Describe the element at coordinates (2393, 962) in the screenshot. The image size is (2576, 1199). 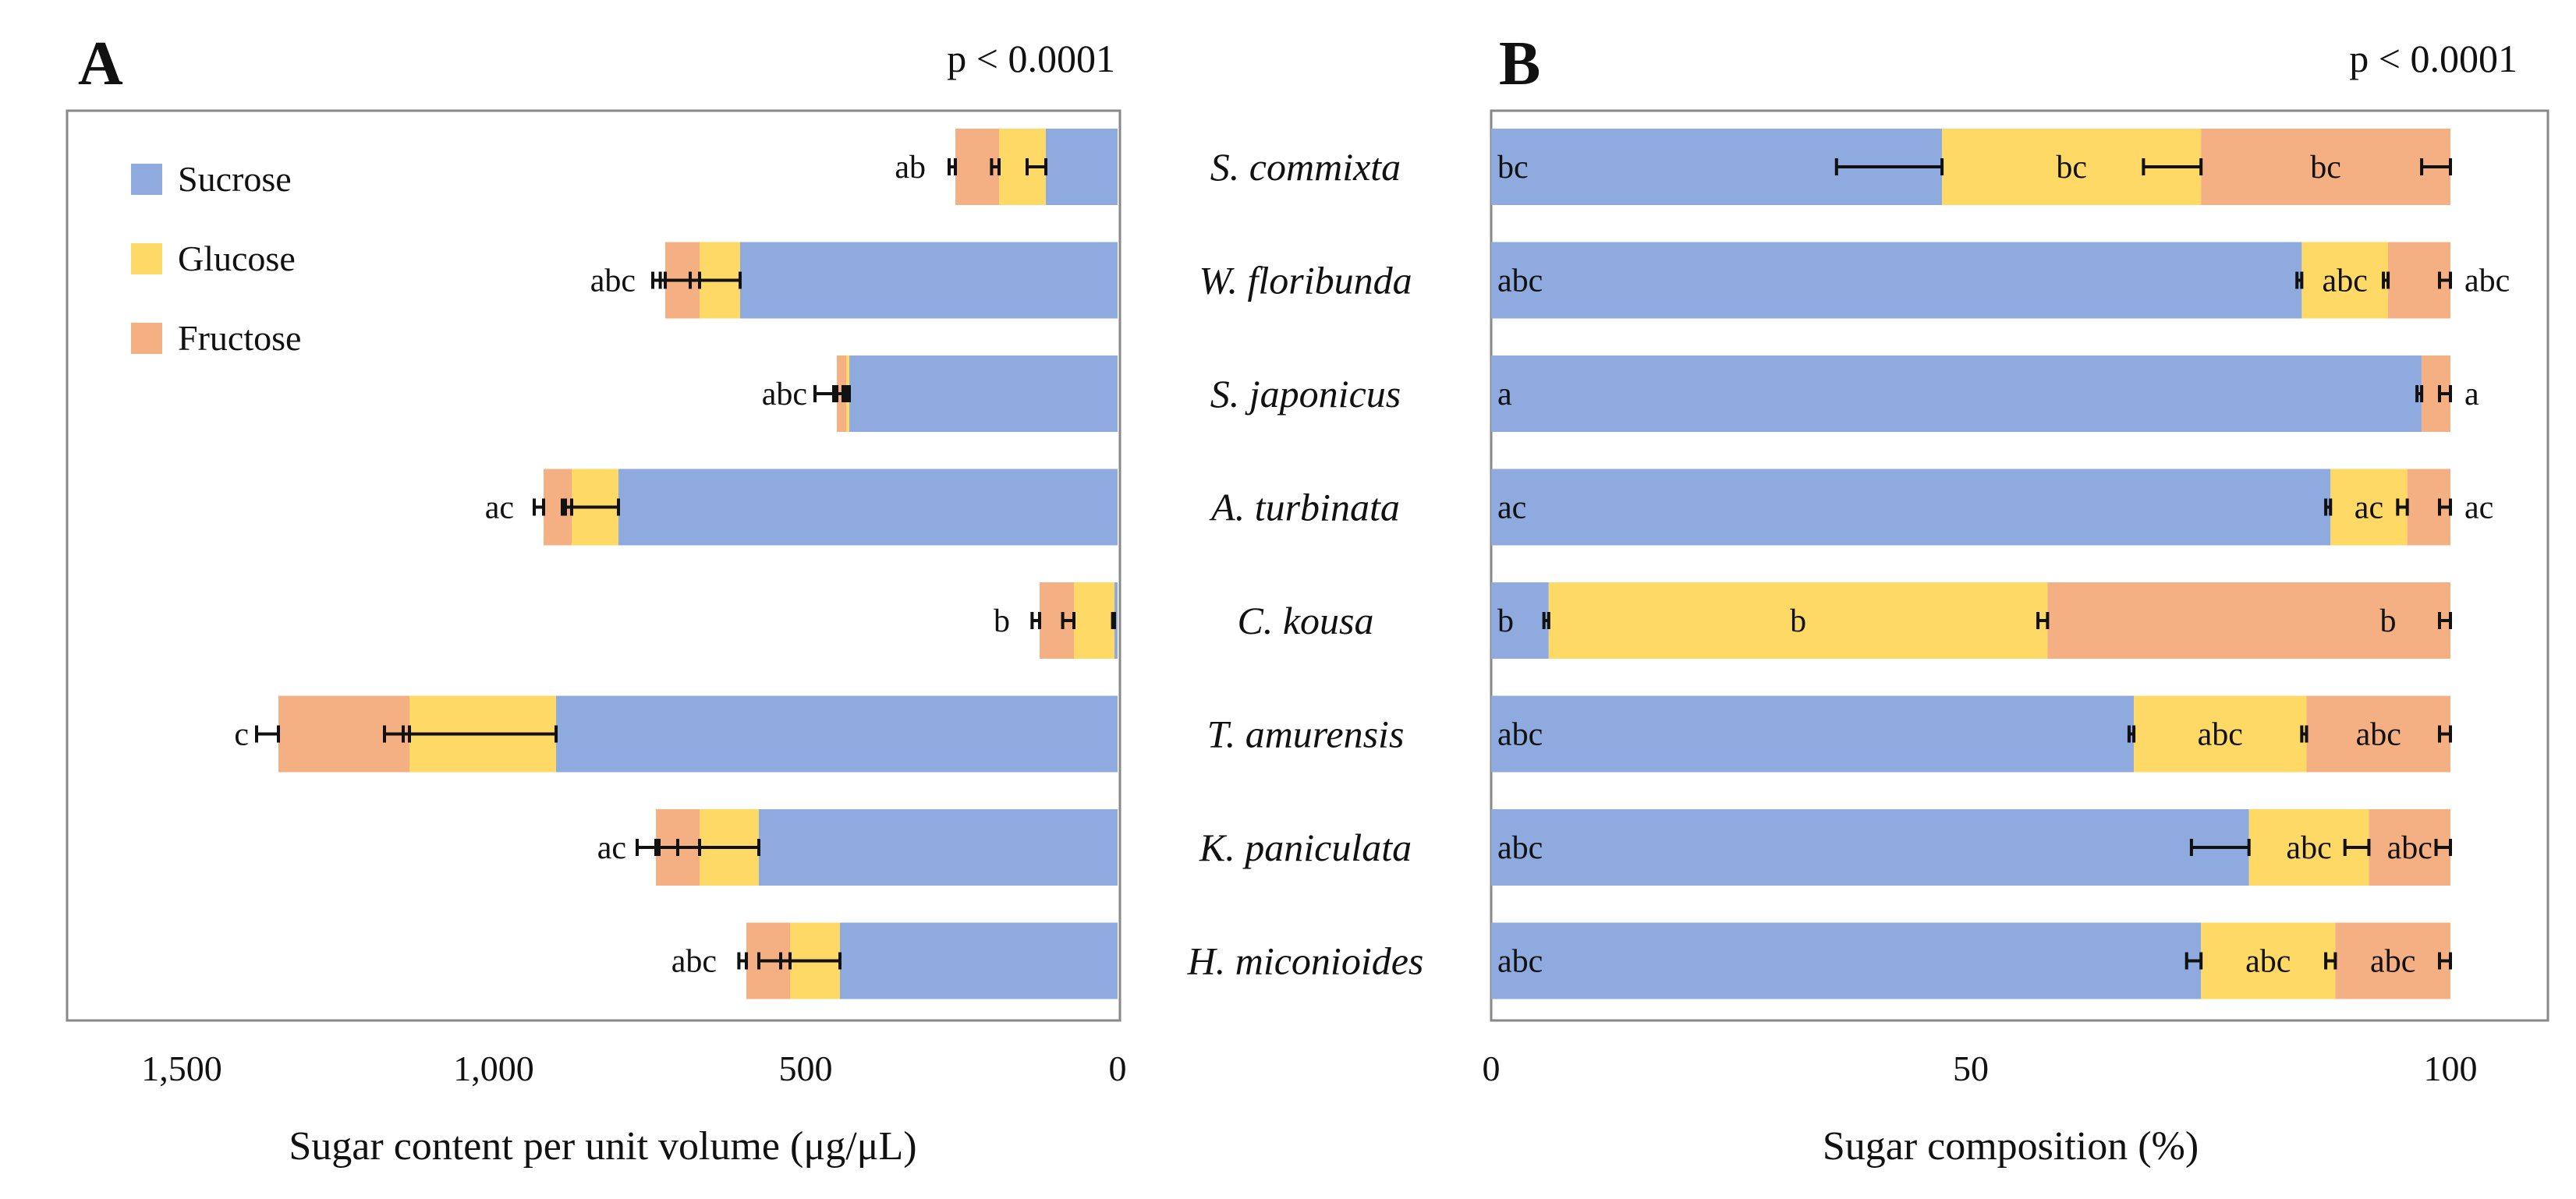
I see `segment-letter-b-fructose-h-miconioides: abc` at that location.